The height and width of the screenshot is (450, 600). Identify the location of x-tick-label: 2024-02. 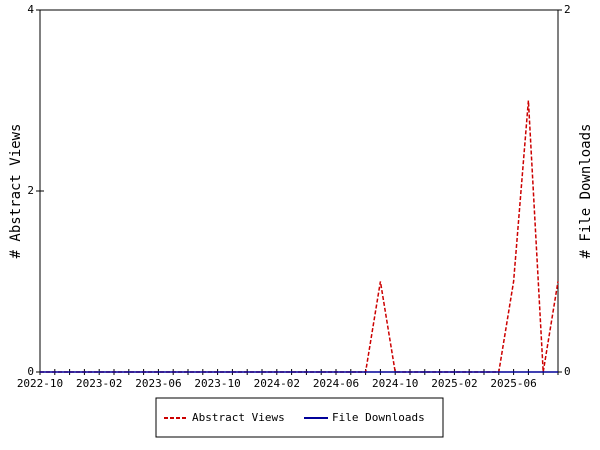
(277, 383).